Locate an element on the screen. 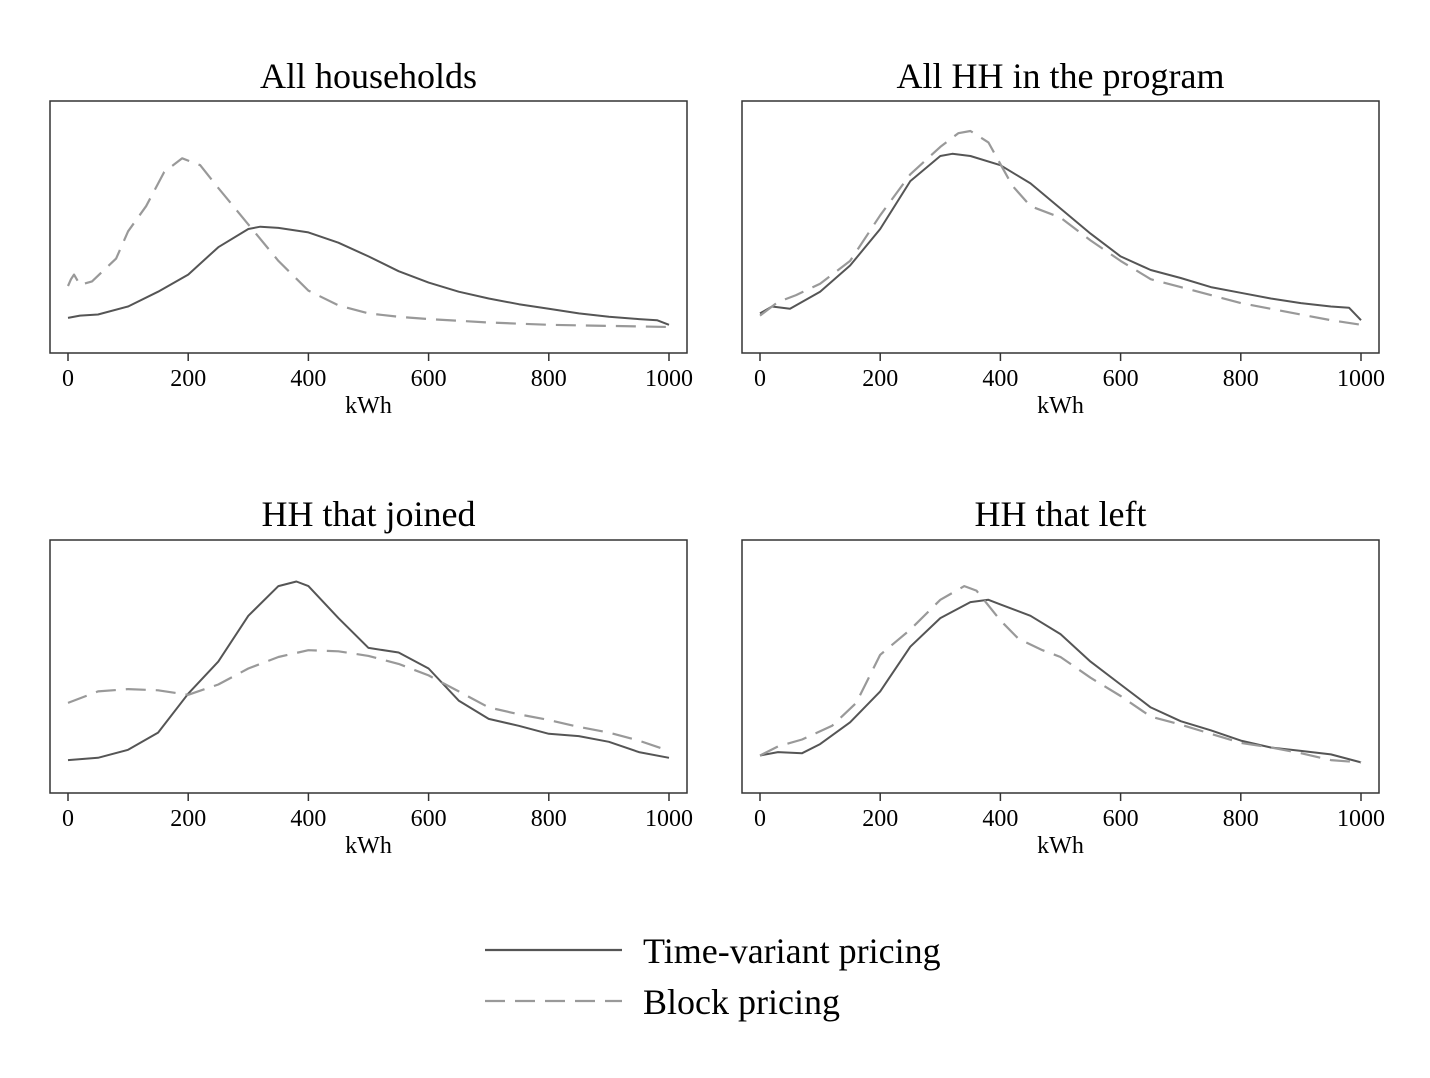 This screenshot has width=1430, height=1078. legend-label: Time-variant pricing is located at coordinates (792, 951).